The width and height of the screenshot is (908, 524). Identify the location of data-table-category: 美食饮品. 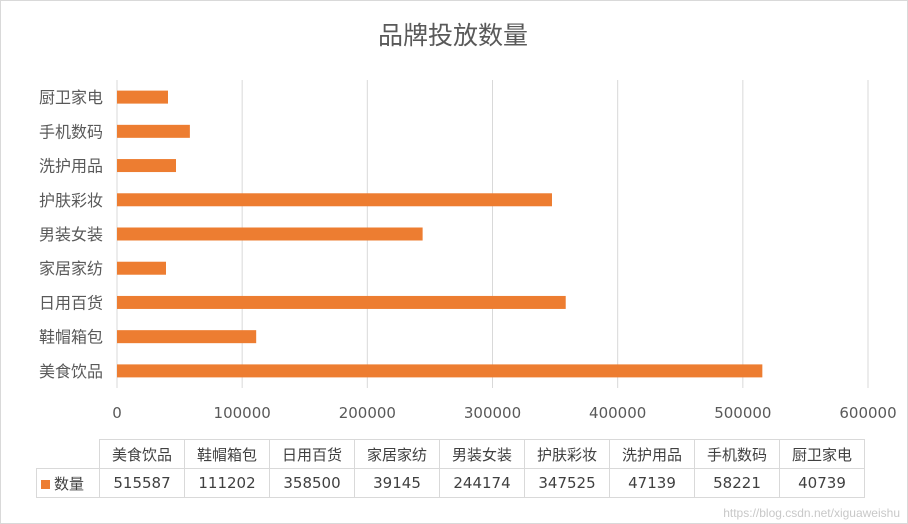
(142, 454).